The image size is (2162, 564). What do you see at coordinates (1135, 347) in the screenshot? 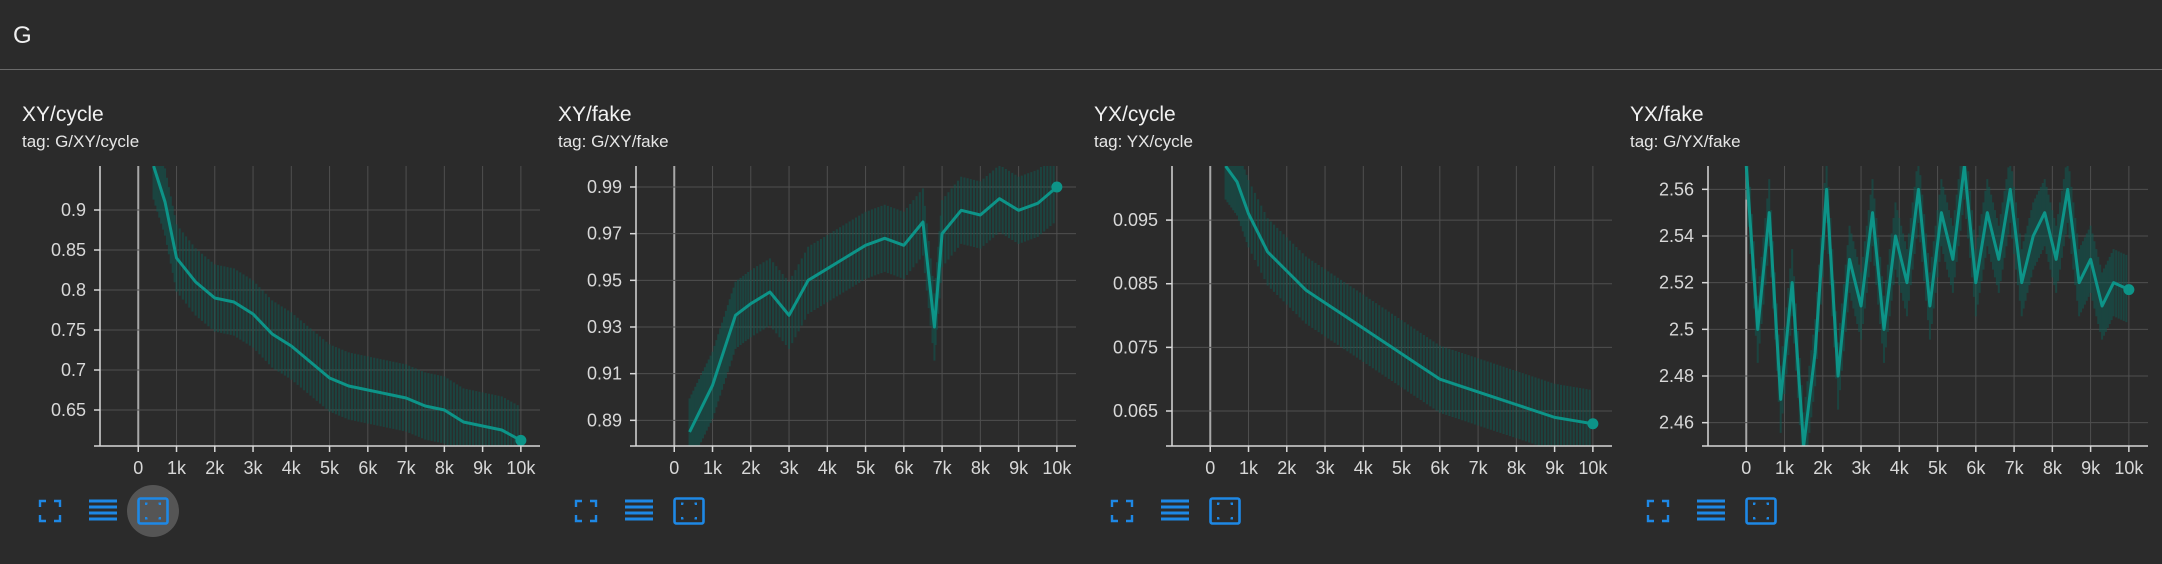
I see `y-tick-label: 0.075` at bounding box center [1135, 347].